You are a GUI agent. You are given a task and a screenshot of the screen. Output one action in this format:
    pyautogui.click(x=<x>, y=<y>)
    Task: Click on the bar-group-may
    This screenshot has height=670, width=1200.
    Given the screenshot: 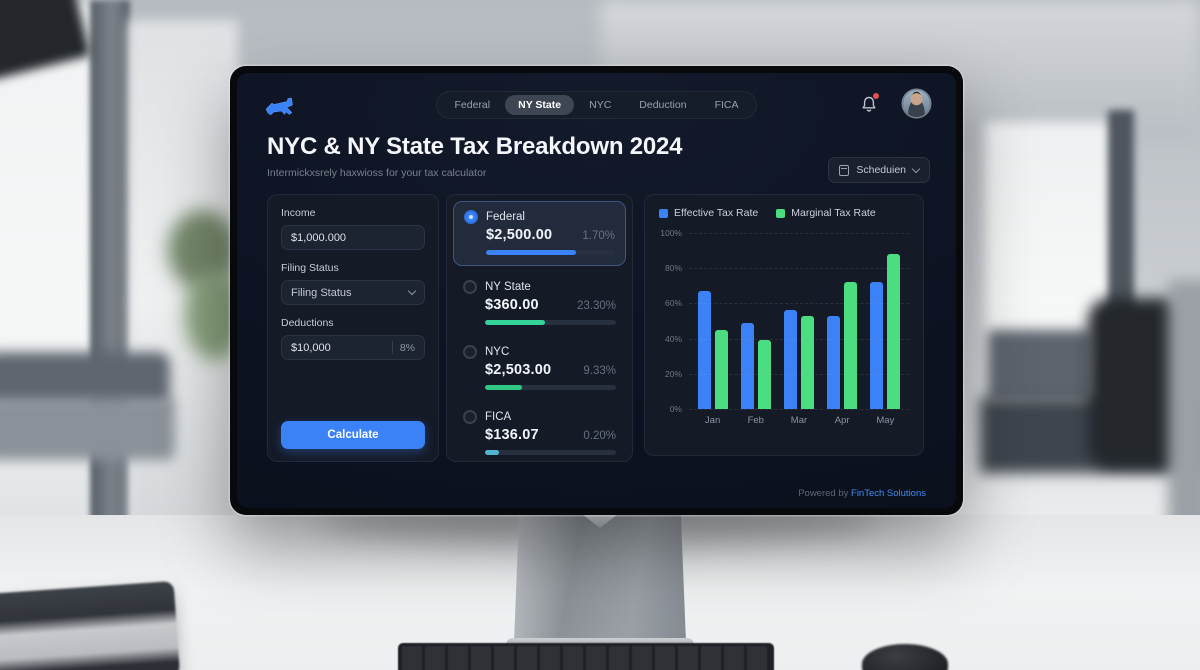 What is the action you would take?
    pyautogui.click(x=885, y=321)
    